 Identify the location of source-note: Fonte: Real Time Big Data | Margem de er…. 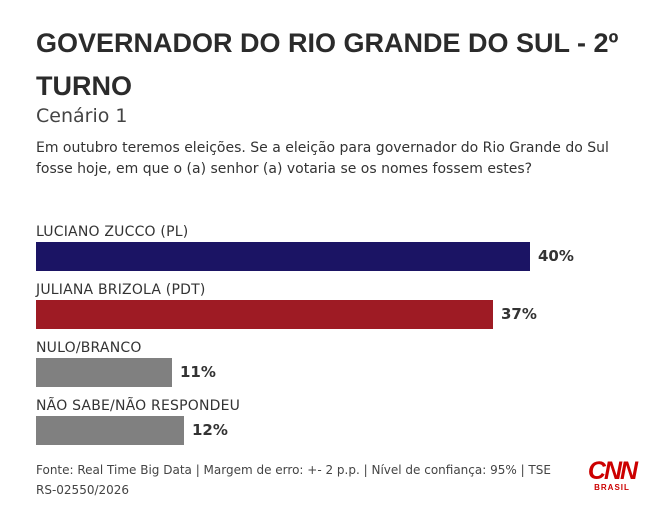
(293, 480).